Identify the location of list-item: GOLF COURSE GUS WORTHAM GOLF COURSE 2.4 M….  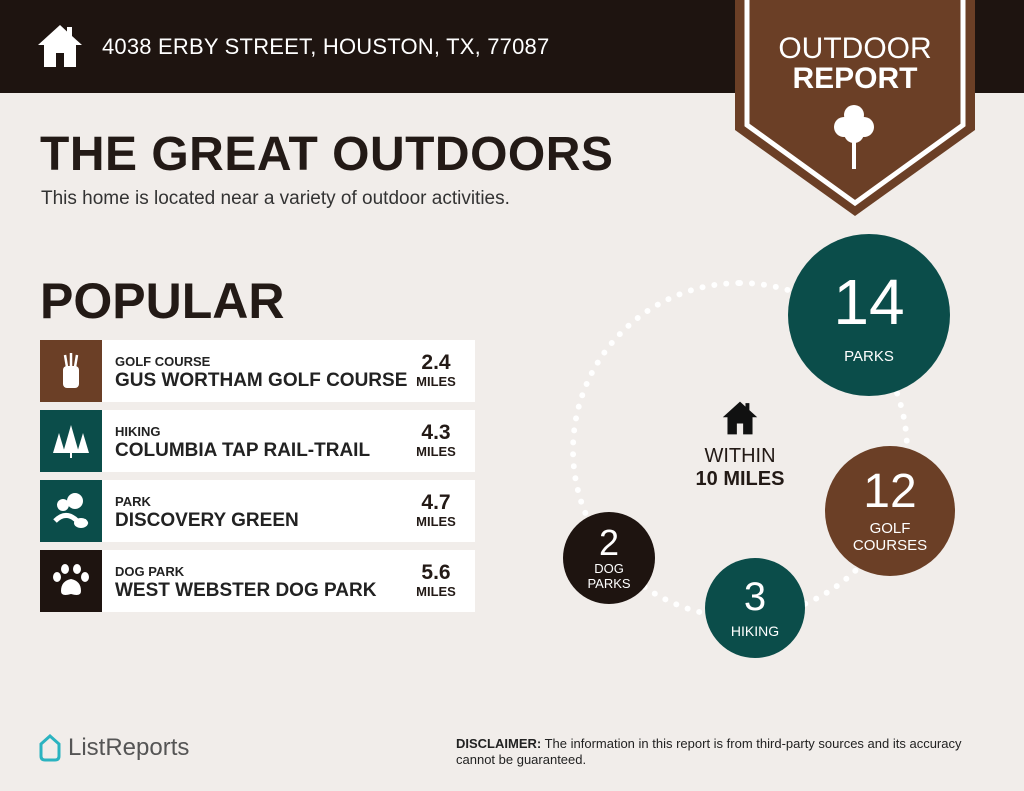
(257, 371).